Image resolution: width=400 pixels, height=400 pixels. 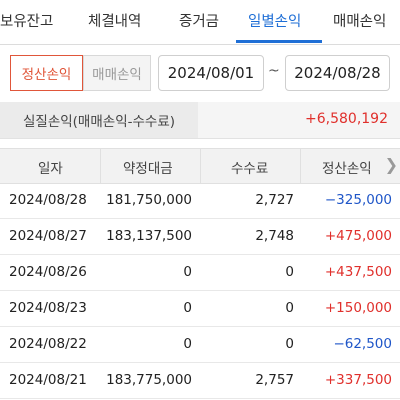 I want to click on header-fee: 수수료, so click(x=250, y=169).